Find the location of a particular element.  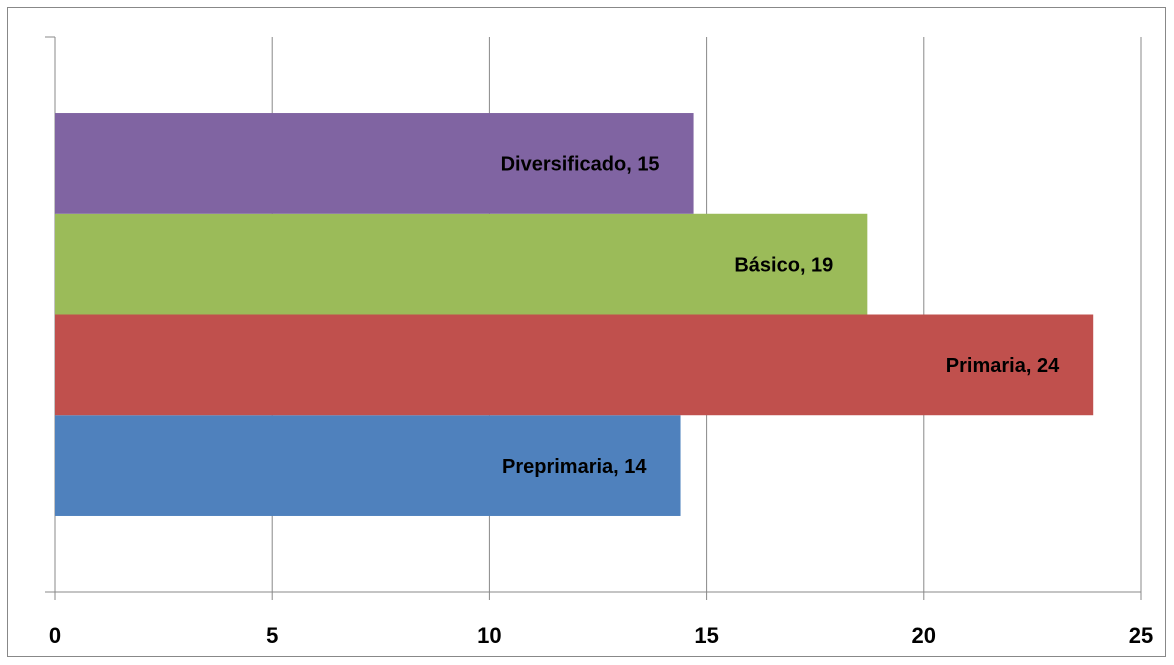

data-label: Primaria, 24 is located at coordinates (1003, 366).